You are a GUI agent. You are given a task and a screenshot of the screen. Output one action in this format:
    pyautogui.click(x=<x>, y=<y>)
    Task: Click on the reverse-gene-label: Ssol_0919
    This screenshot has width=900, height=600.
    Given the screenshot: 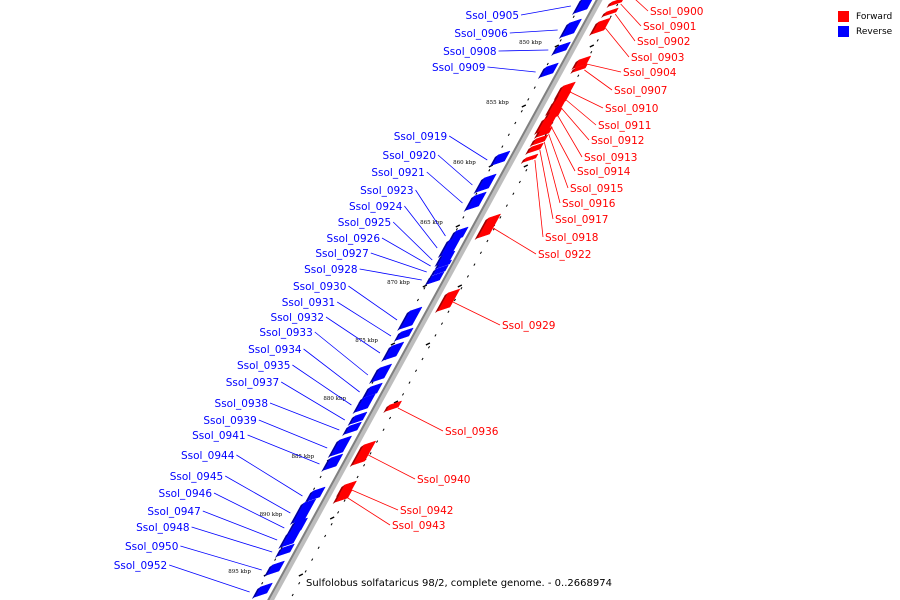 What is the action you would take?
    pyautogui.click(x=420, y=137)
    